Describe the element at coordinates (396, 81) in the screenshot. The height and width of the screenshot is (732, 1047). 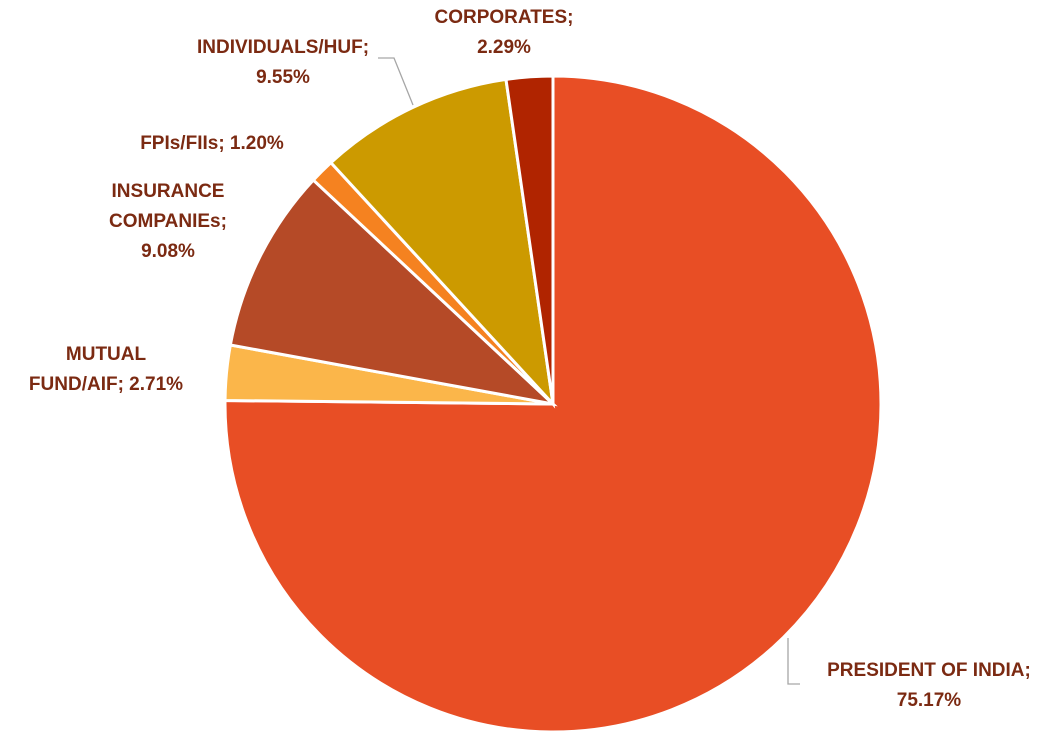
I see `leader-line-individuals-huf` at that location.